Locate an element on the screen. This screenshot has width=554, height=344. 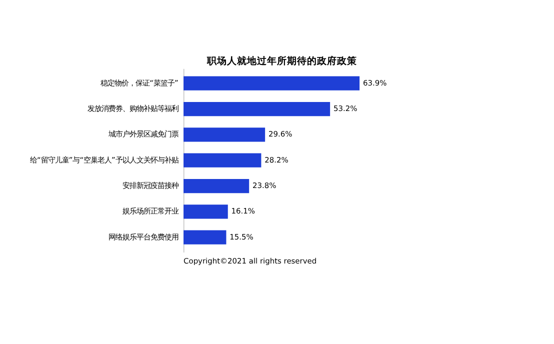
chart-title: 职场人就地过年所期待的政府政策 is located at coordinates (282, 60).